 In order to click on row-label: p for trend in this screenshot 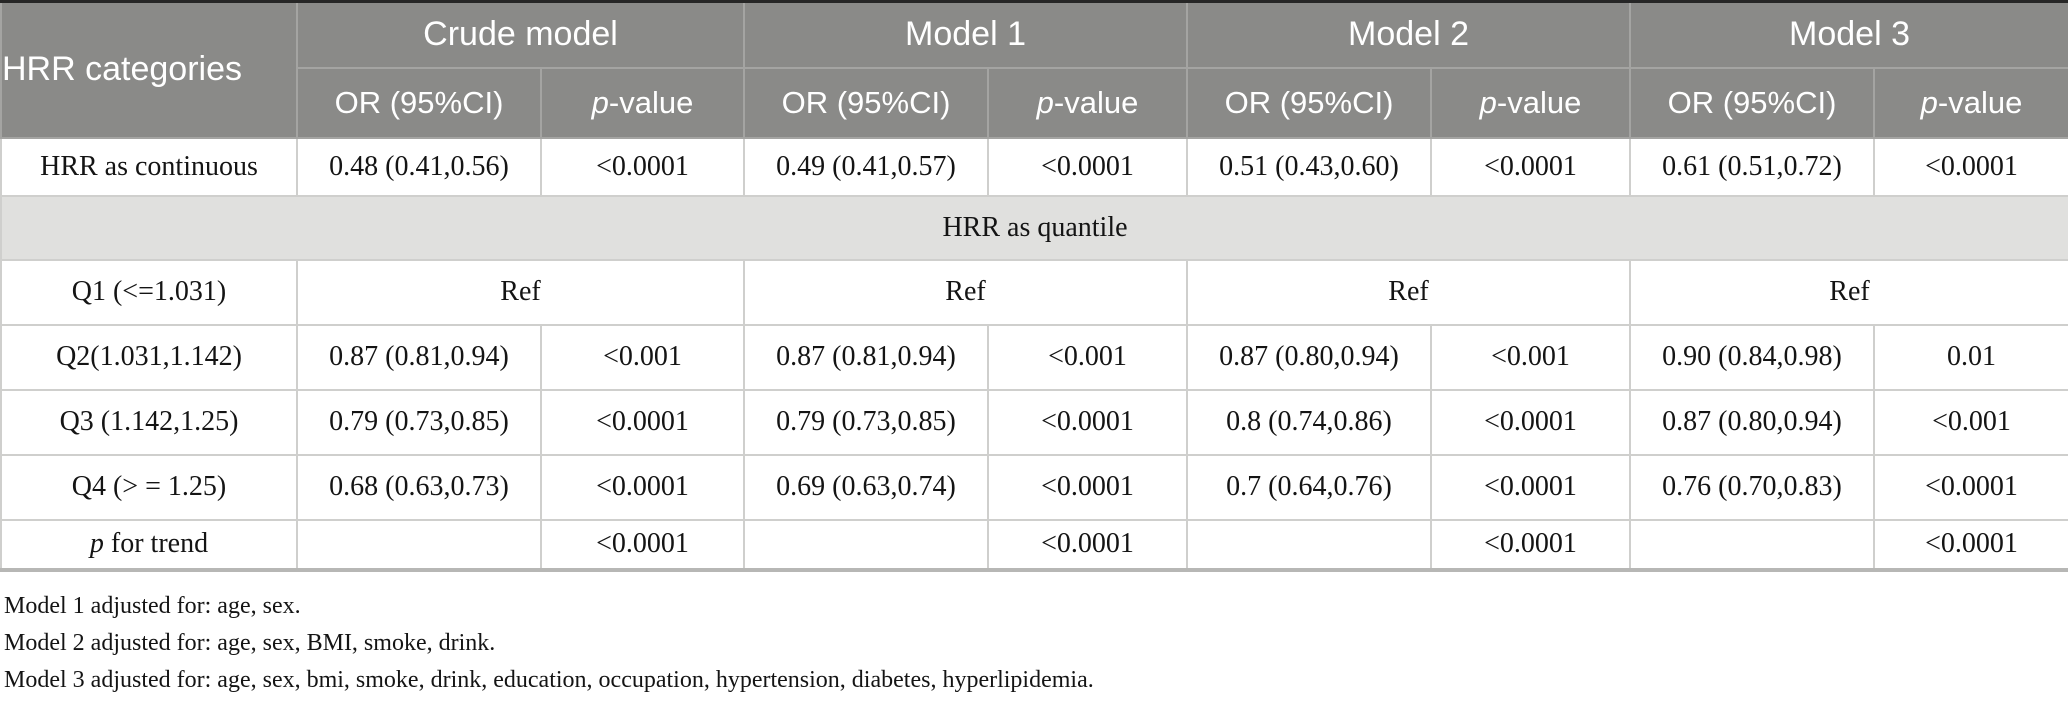, I will do `click(149, 544)`.